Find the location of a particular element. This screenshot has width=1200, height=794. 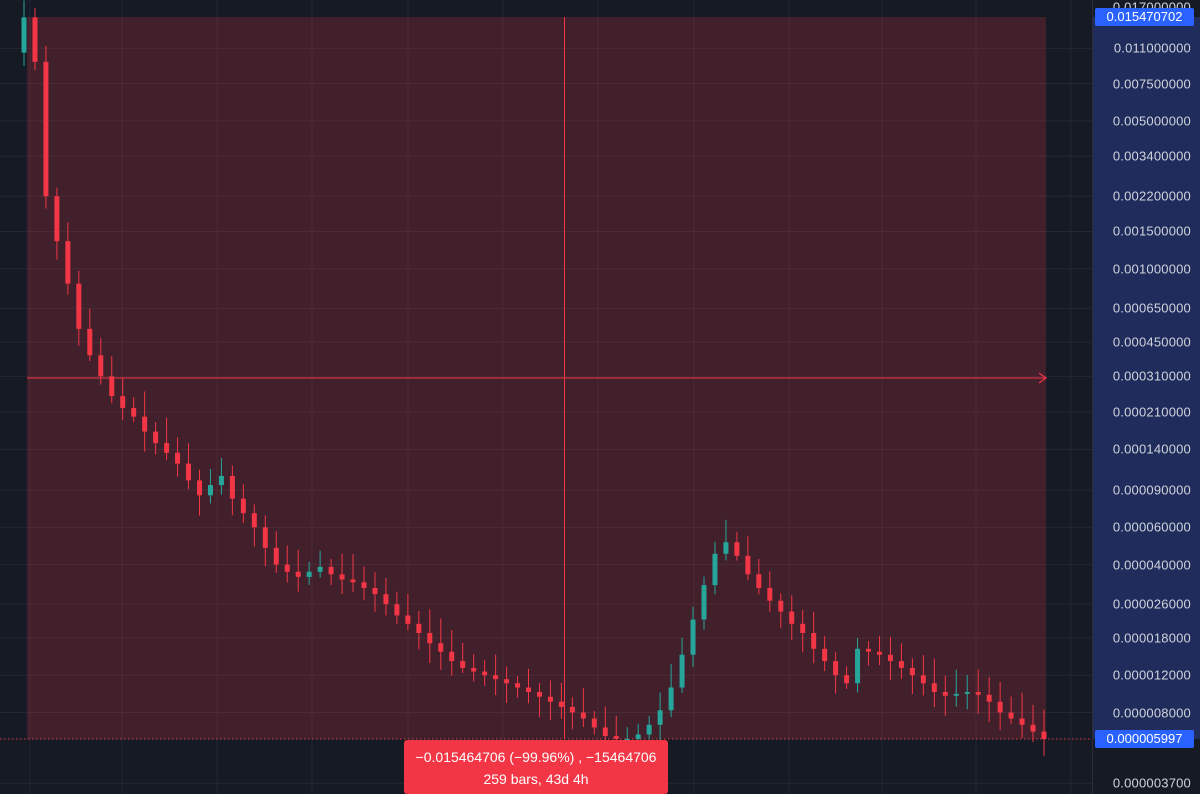

price-axis-tick-label: 0.003400000 is located at coordinates (1151, 156).